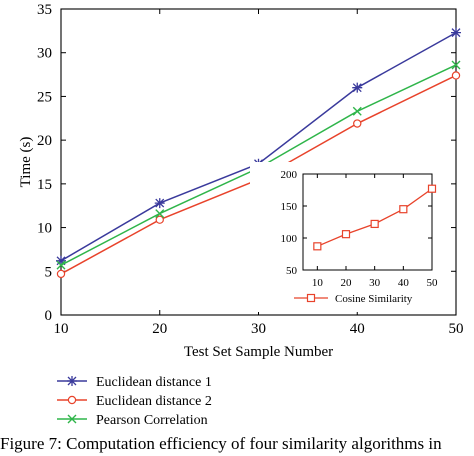 This screenshot has height=456, width=474. Describe the element at coordinates (154, 401) in the screenshot. I see `legend-label: Euclidean distance 2` at that location.